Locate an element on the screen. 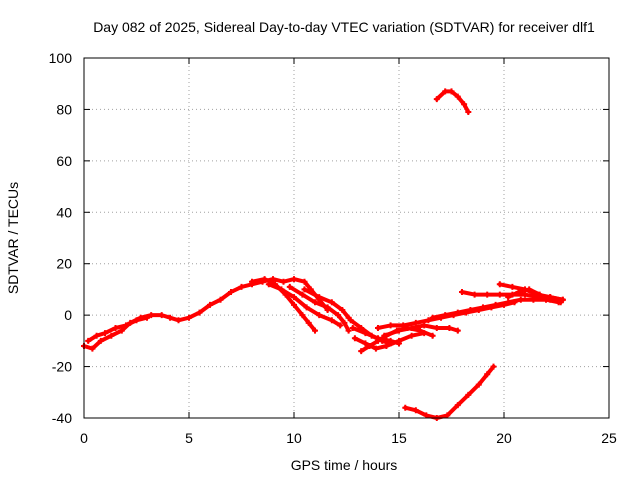 Image resolution: width=640 pixels, height=480 pixels. y-tick-label: 60 is located at coordinates (64, 161).